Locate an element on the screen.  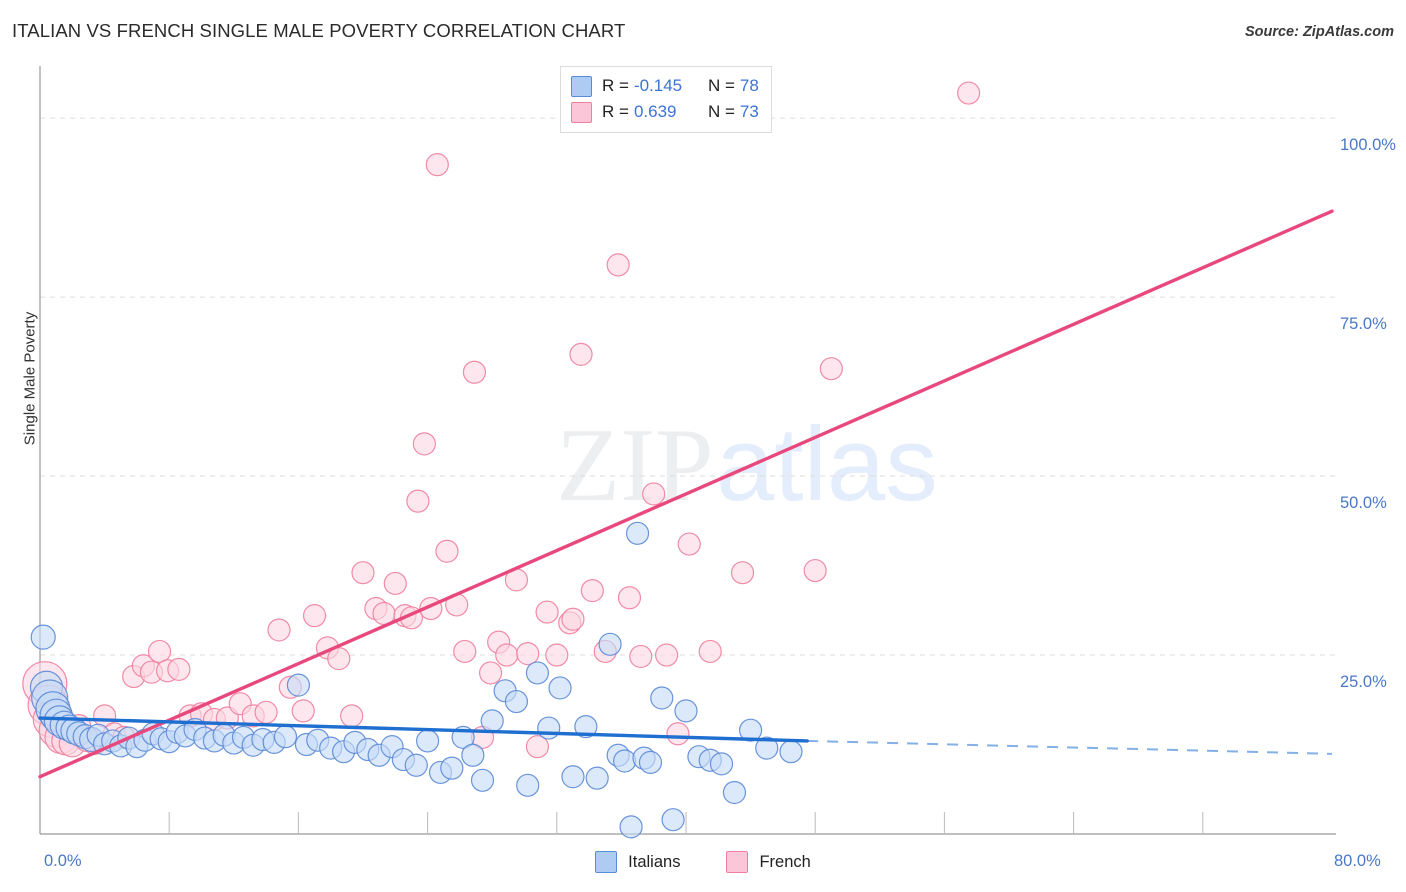
italians-r-value: -0.145 is located at coordinates (658, 85).